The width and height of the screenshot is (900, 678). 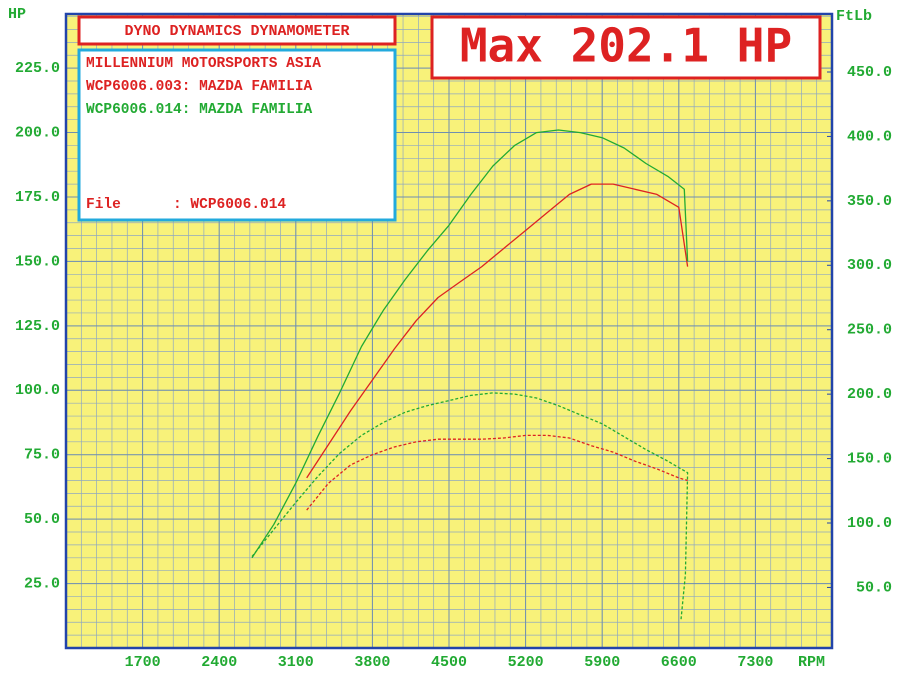 I want to click on y-tick-label: 75.0, so click(x=42, y=455).